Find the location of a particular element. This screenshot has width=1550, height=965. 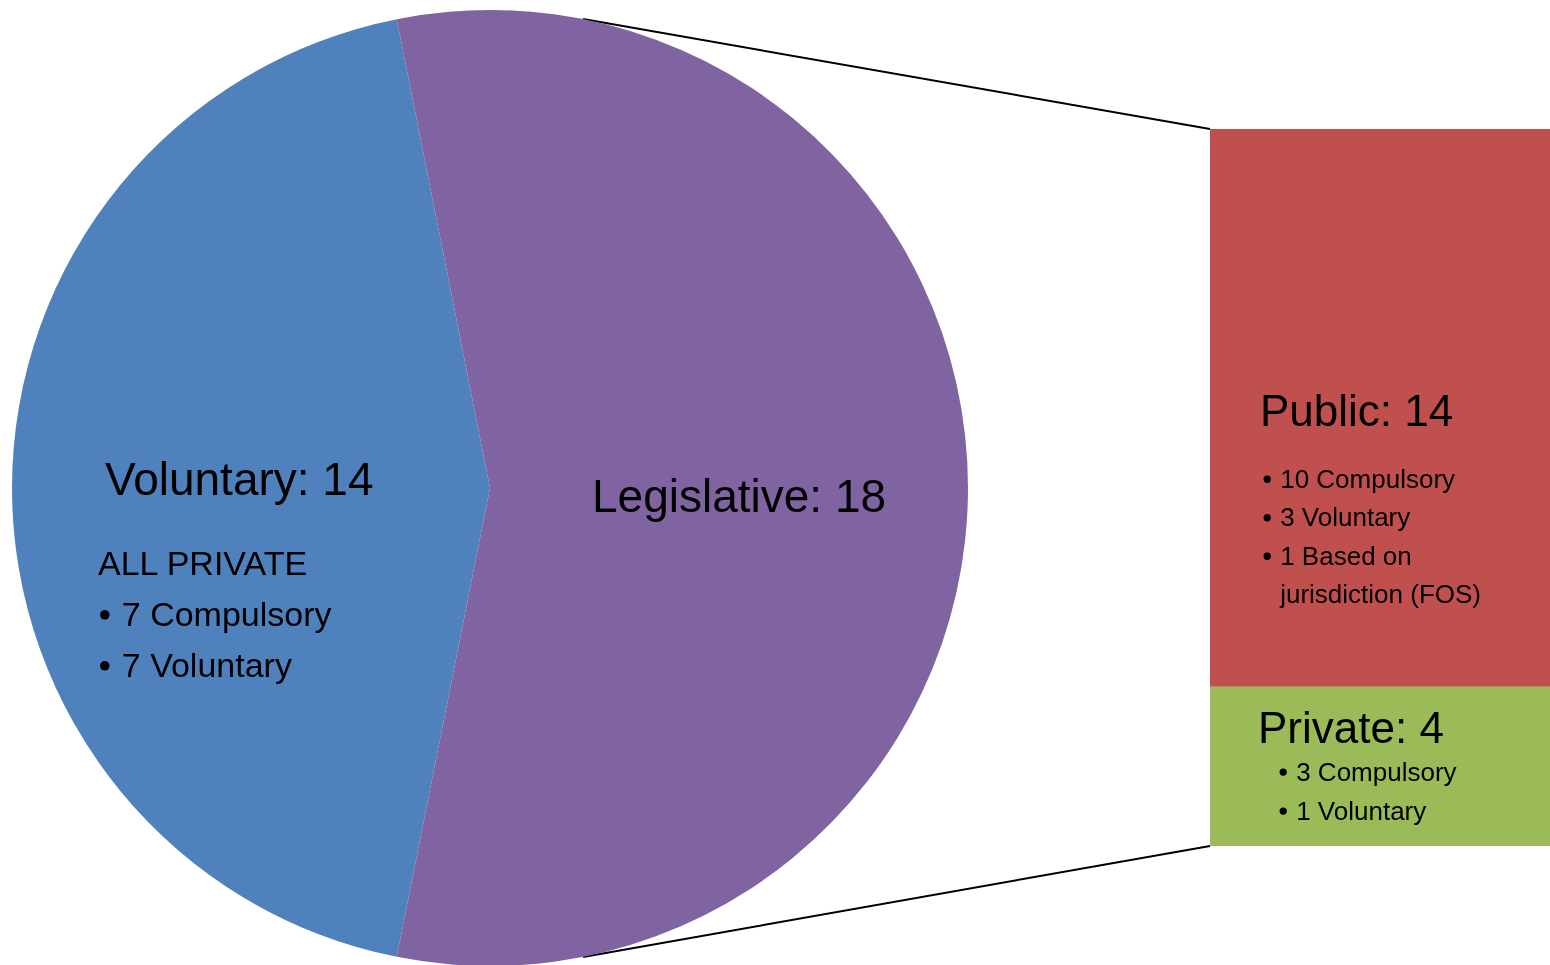

annotation: 3 Compulsory is located at coordinates (1376, 771).